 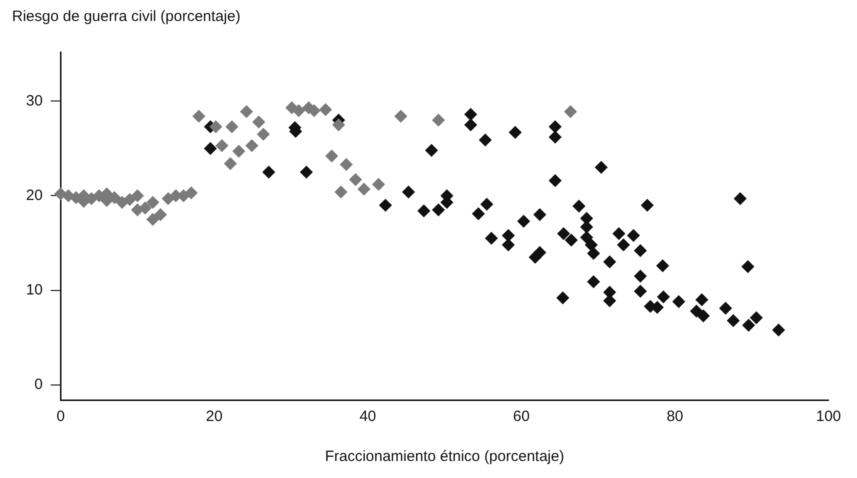 I want to click on y-tick-label: 10, so click(x=34, y=289).